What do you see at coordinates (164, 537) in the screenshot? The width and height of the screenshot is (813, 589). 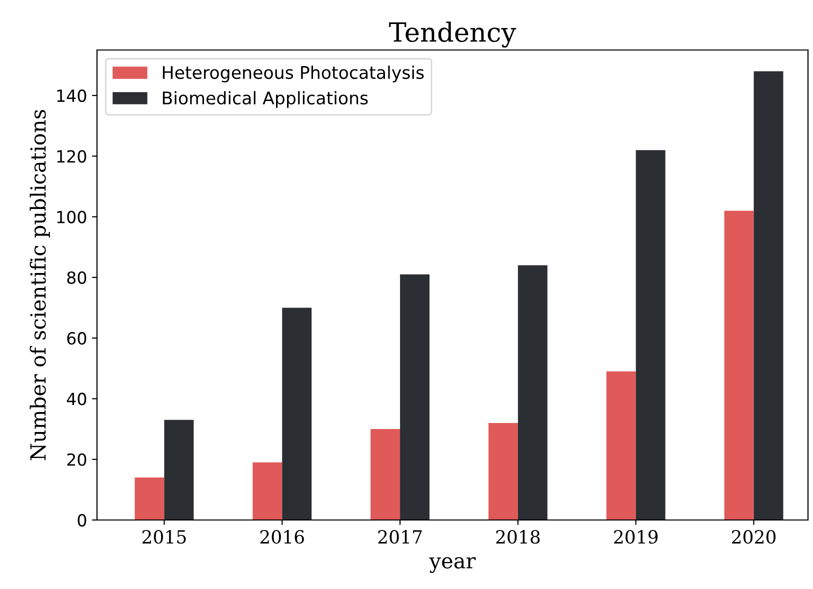 I see `x-tick-label: 2015` at bounding box center [164, 537].